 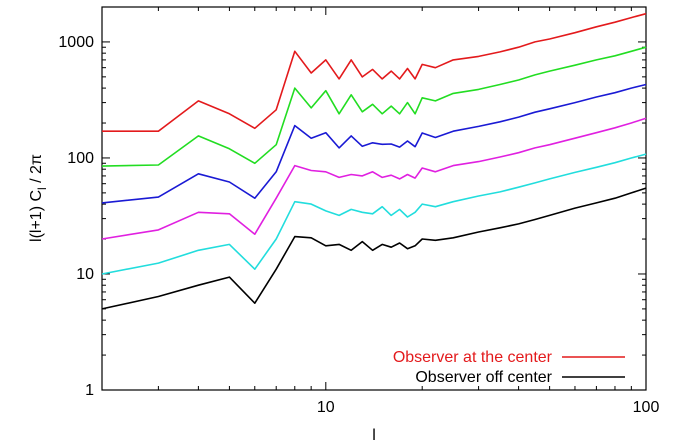 I want to click on y-axis-label-subscript: l, so click(x=42, y=188).